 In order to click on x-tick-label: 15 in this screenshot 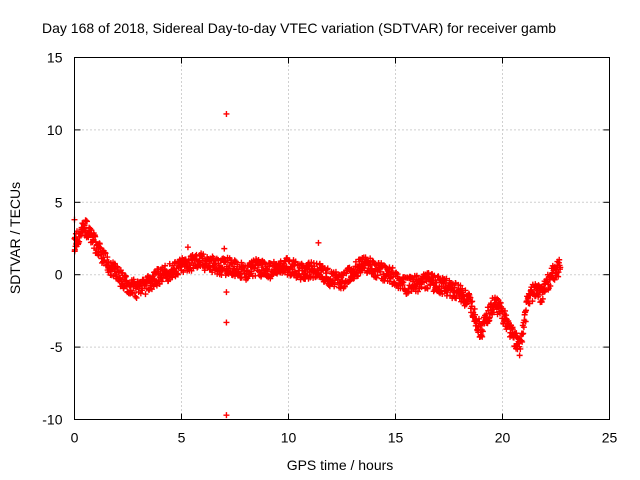, I will do `click(396, 438)`.